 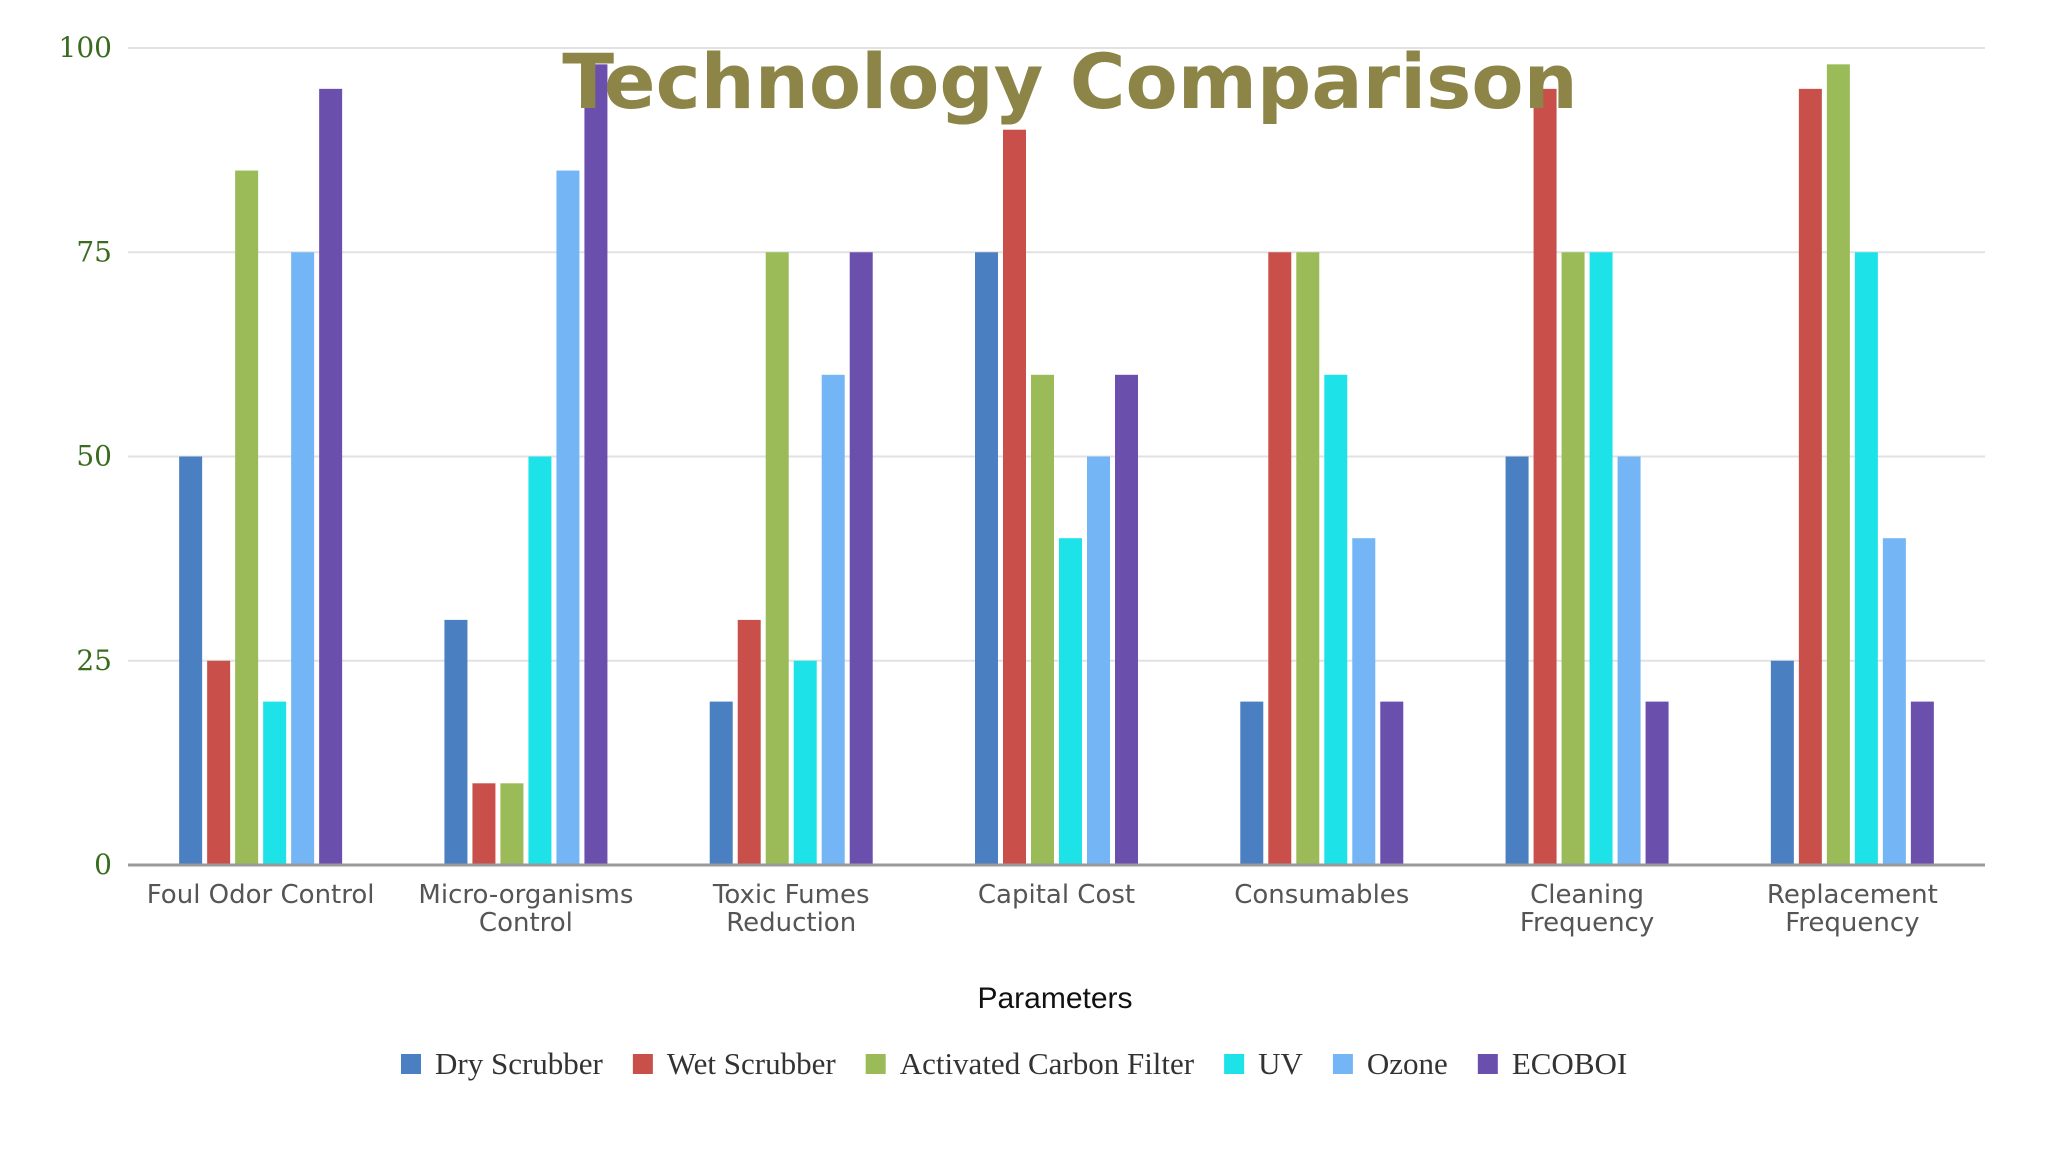 What do you see at coordinates (103, 864) in the screenshot?
I see `y-tick-label: 0` at bounding box center [103, 864].